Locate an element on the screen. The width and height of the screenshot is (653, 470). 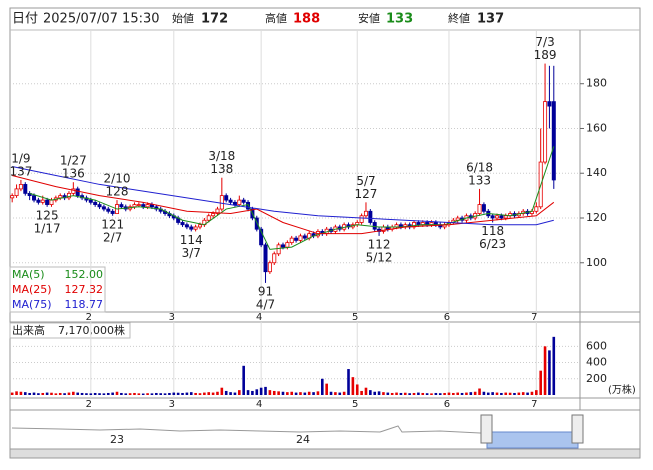
annotation-price: 112 is located at coordinates (379, 244).